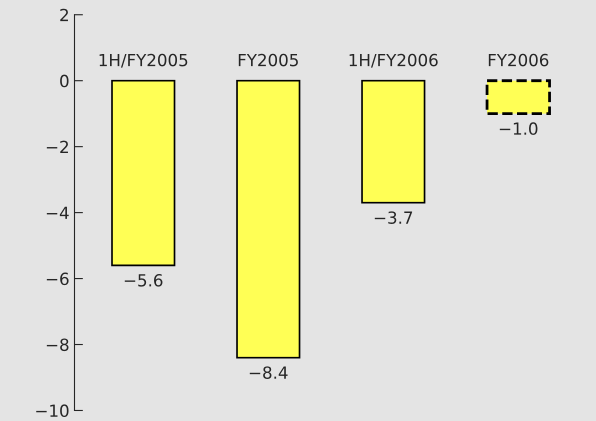  I want to click on y-tick-label: −8, so click(57, 345).